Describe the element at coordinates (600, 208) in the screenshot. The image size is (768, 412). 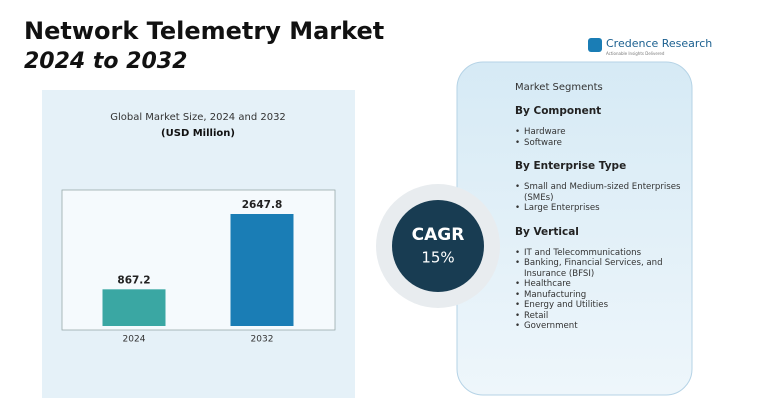
I see `segment-item: Large Enterprises` at that location.